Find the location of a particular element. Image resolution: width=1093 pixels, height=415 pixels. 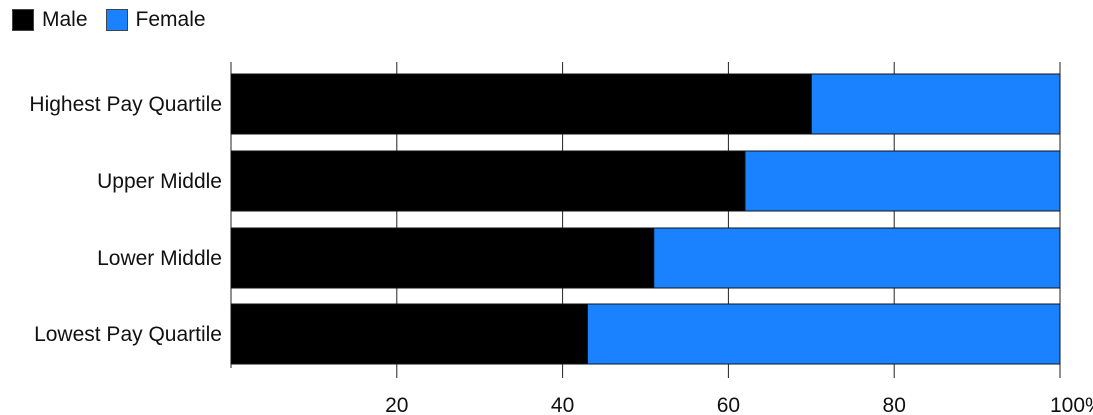

legend-label-female: Female is located at coordinates (170, 19).